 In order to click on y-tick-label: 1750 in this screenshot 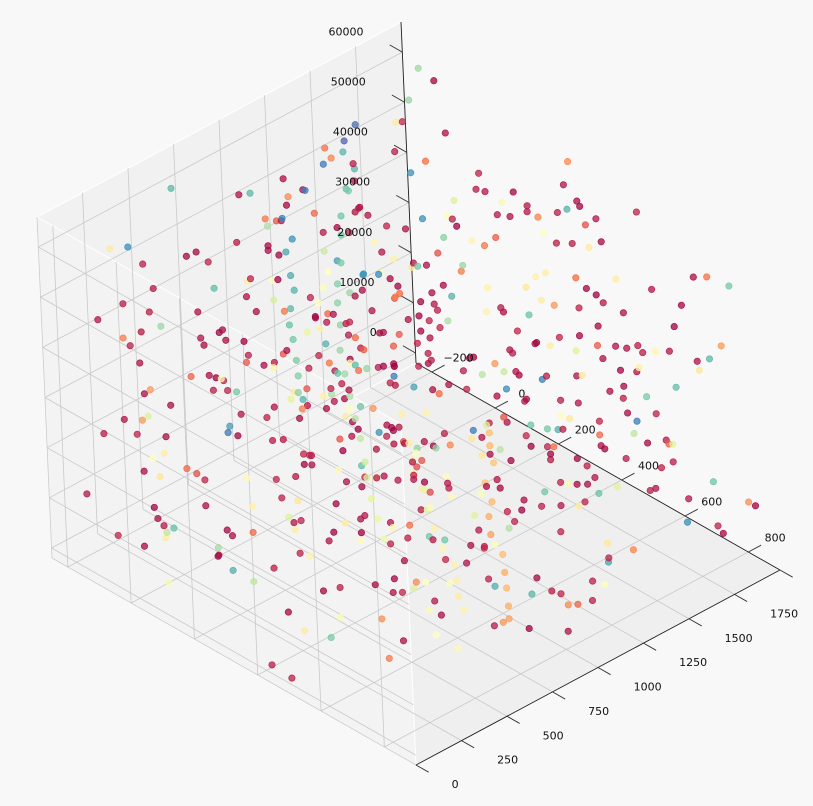, I will do `click(784, 613)`.